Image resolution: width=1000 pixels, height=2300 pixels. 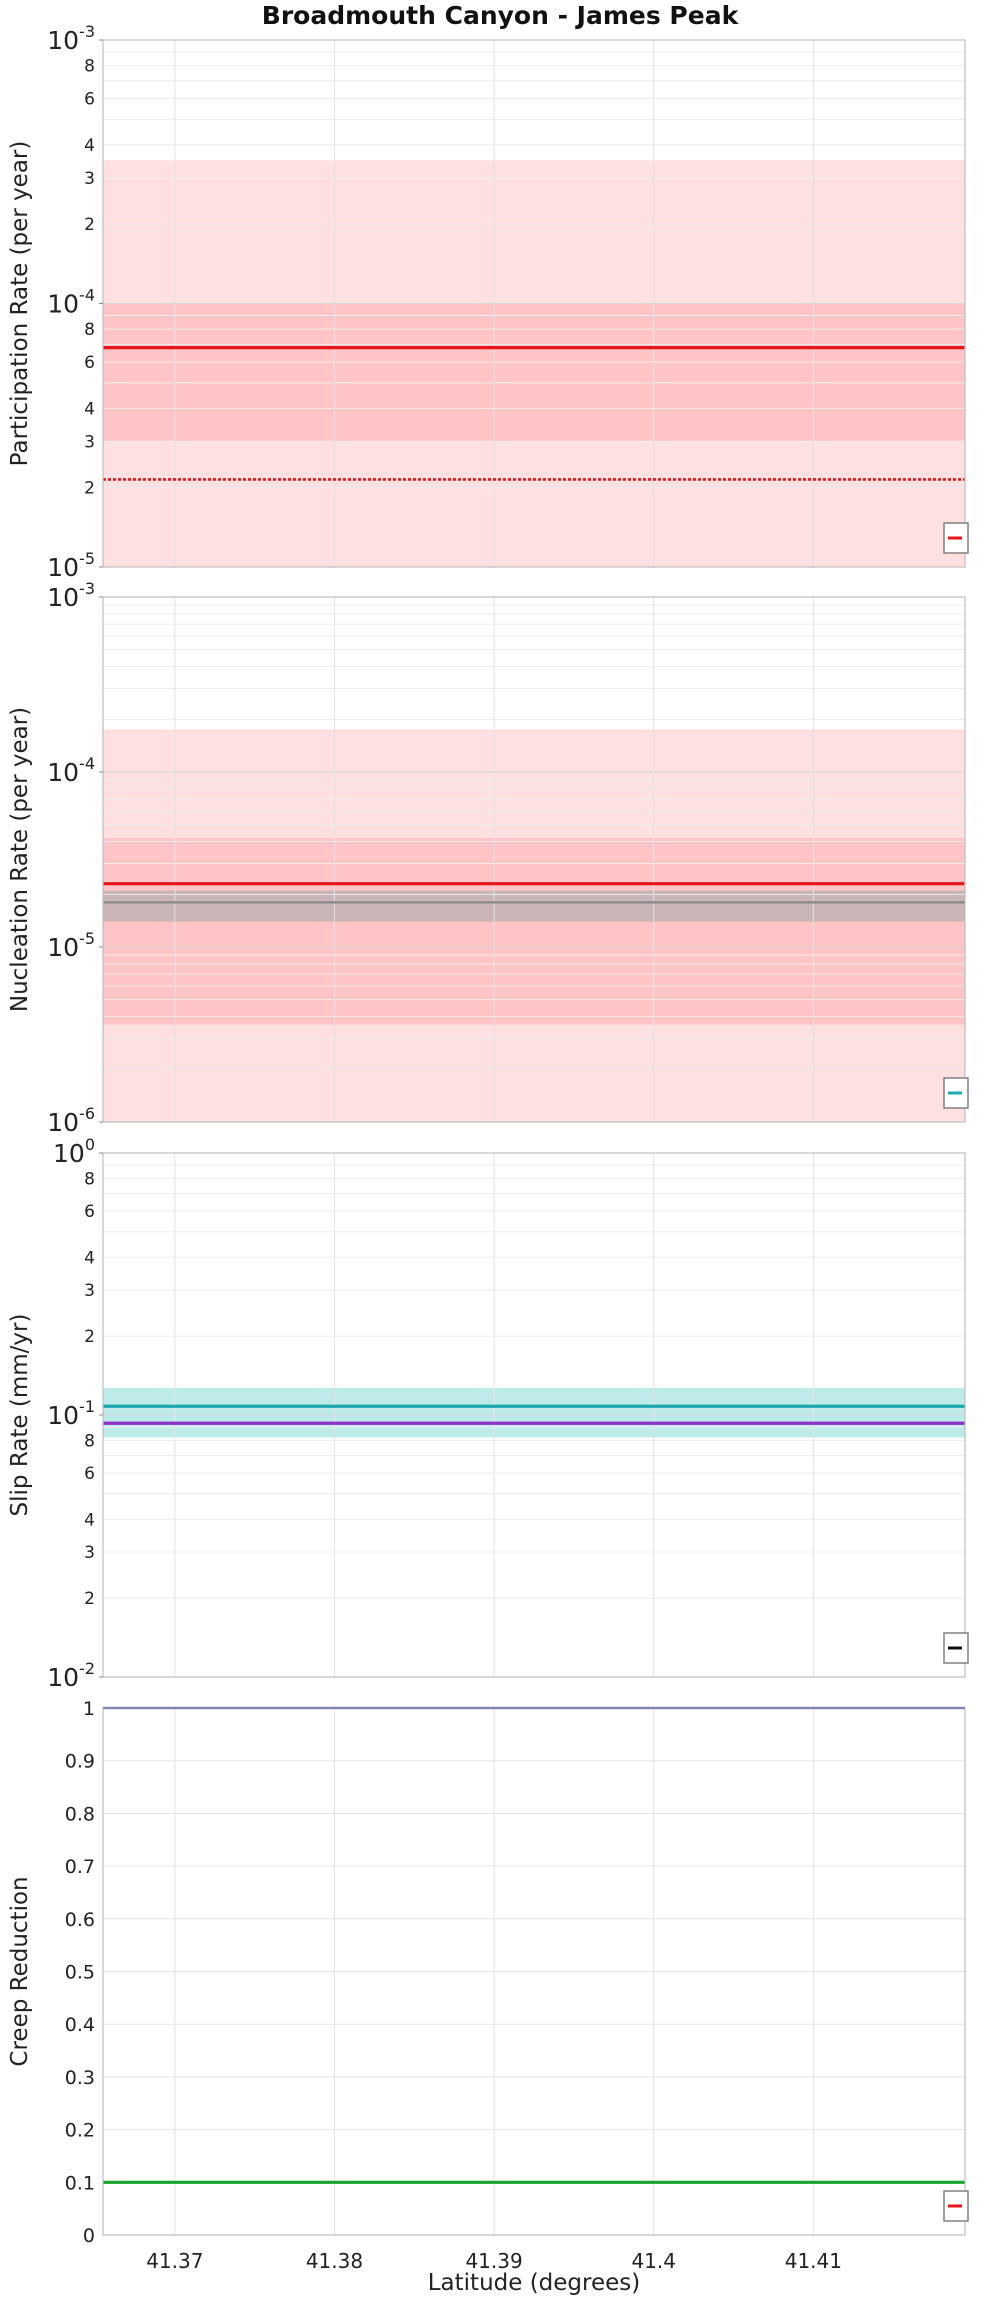 I want to click on participation-ytick-1: 10⁻⁴, so click(x=71, y=302).